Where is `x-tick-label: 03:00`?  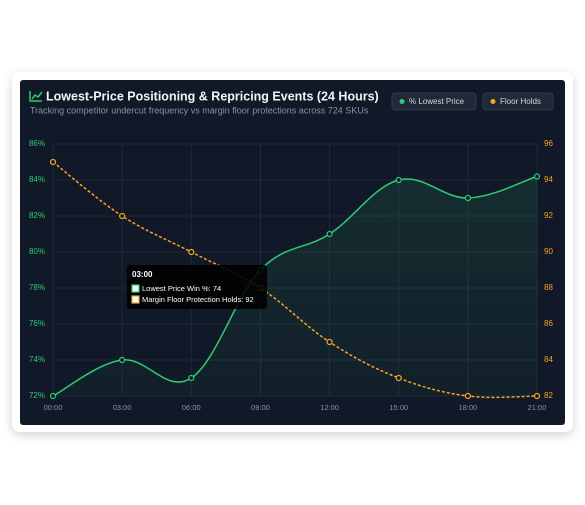
x-tick-label: 03:00 is located at coordinates (122, 407).